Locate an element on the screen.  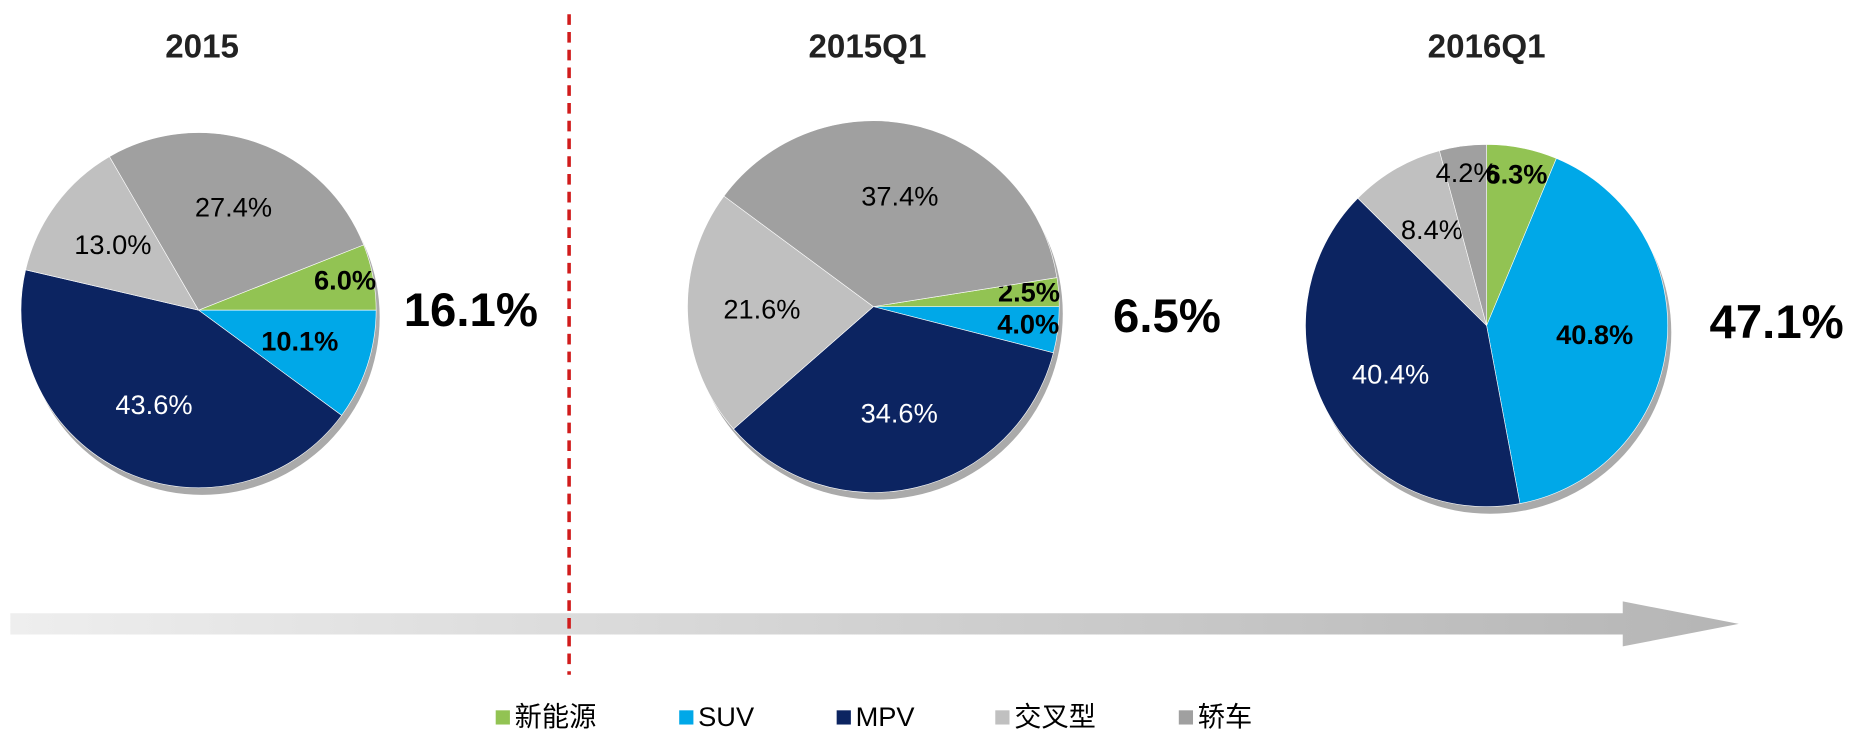
legend-label: 轿车 is located at coordinates (1225, 716).